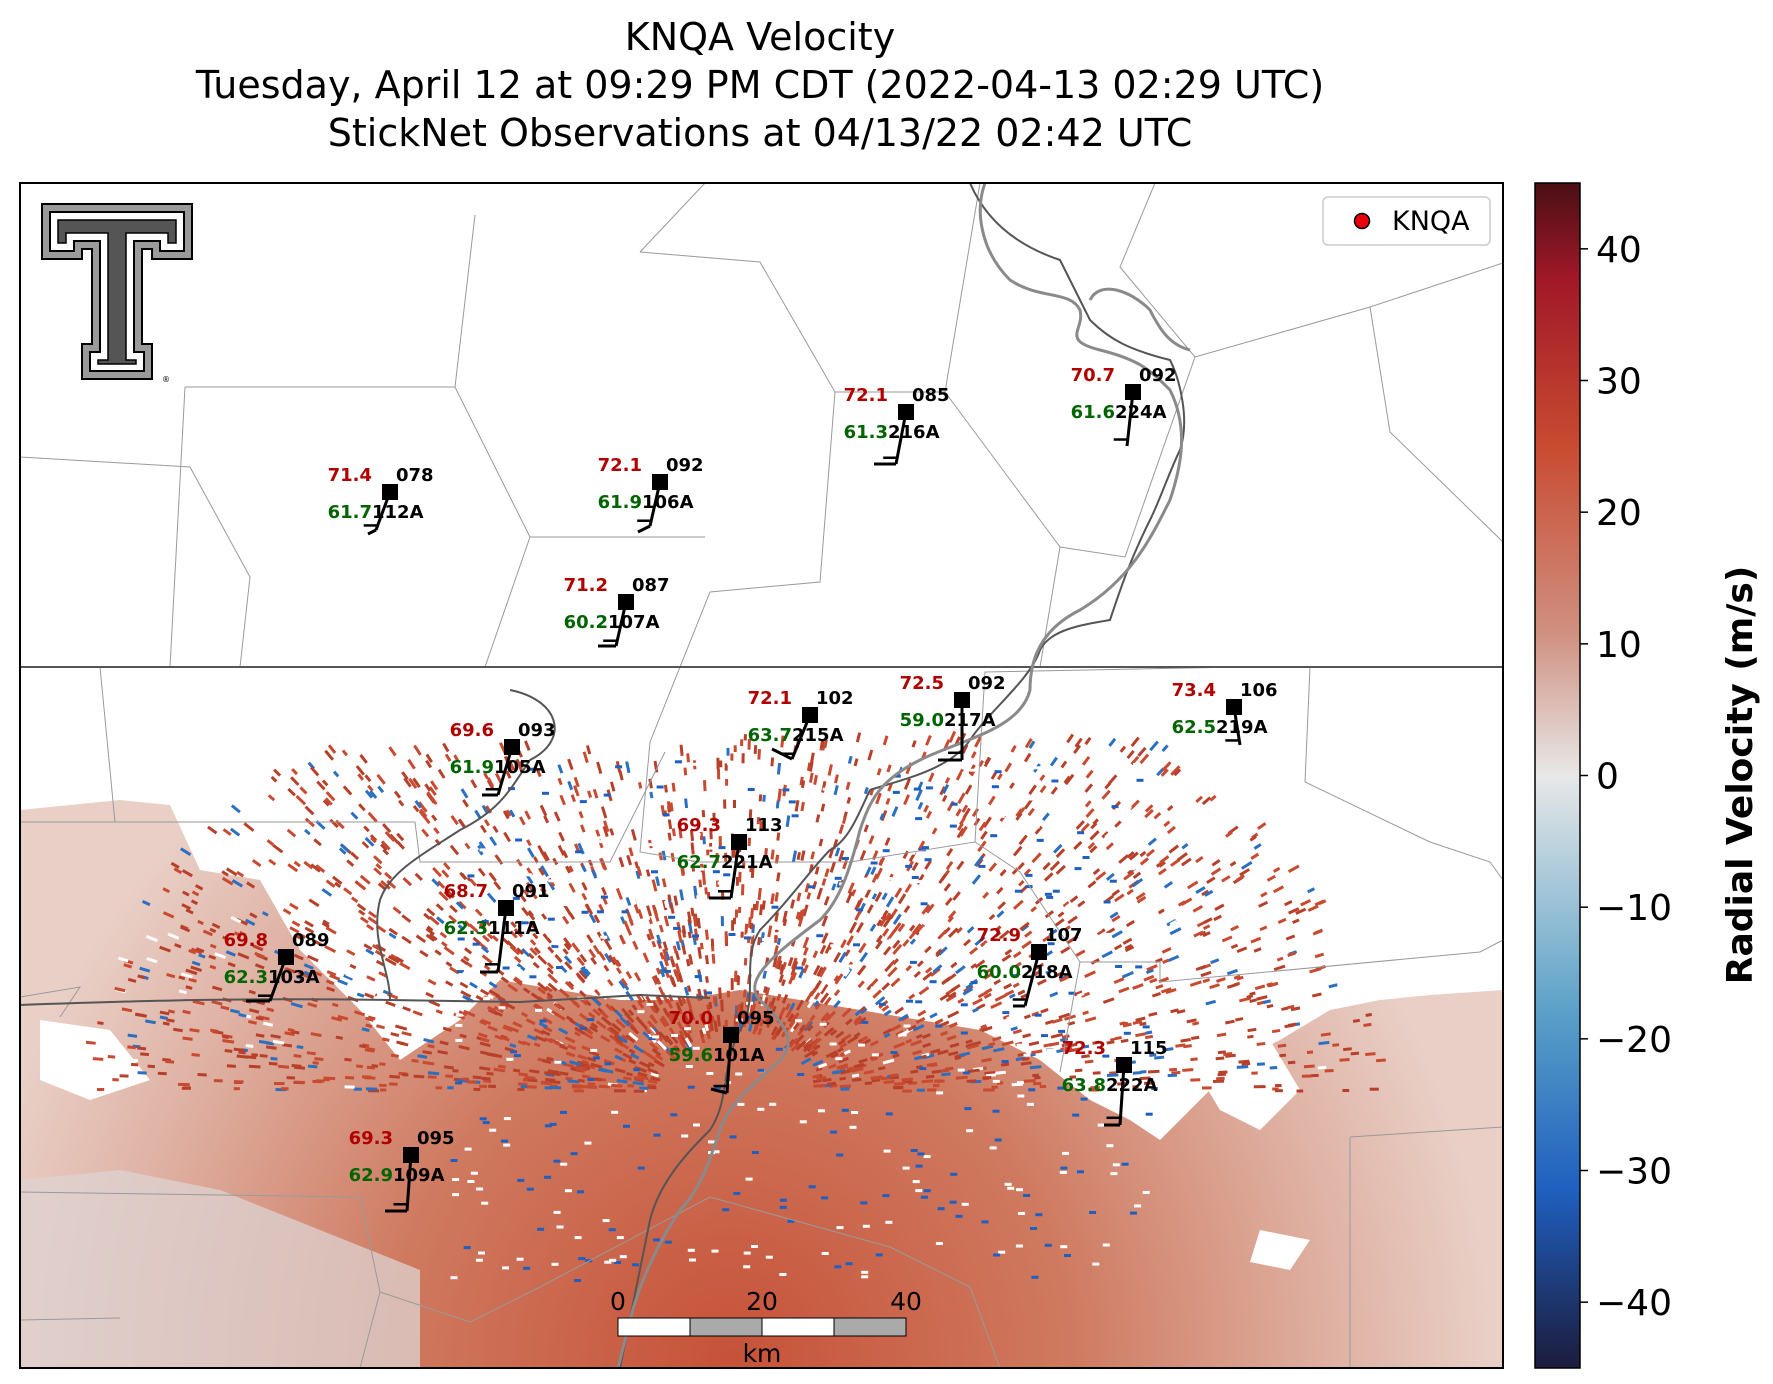 The height and width of the screenshot is (1384, 1773). What do you see at coordinates (1194, 727) in the screenshot?
I see `station-dewpoint: 62.5` at bounding box center [1194, 727].